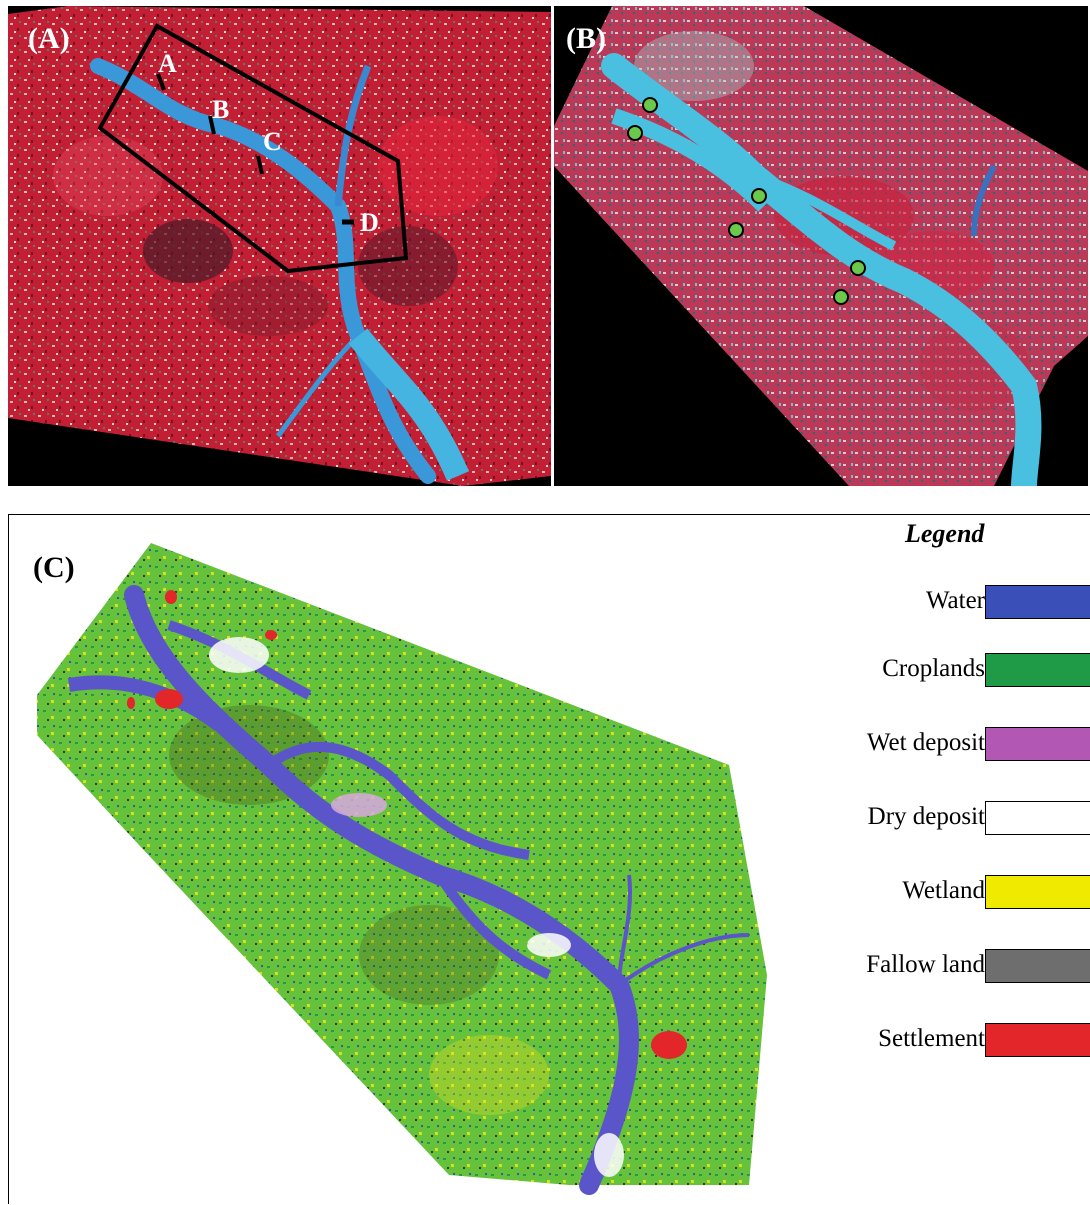  I want to click on river, so click(821, 269).